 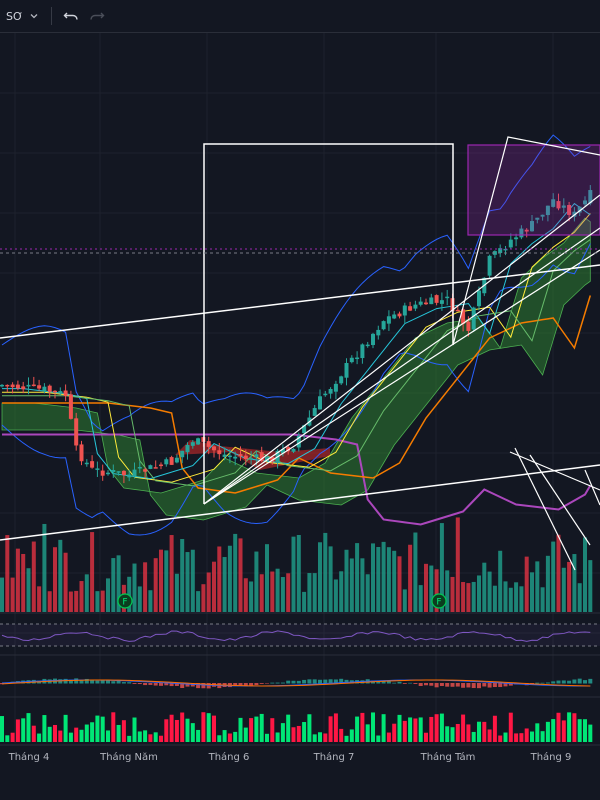 What do you see at coordinates (300, 502) in the screenshot?
I see `trendline-lower` at bounding box center [300, 502].